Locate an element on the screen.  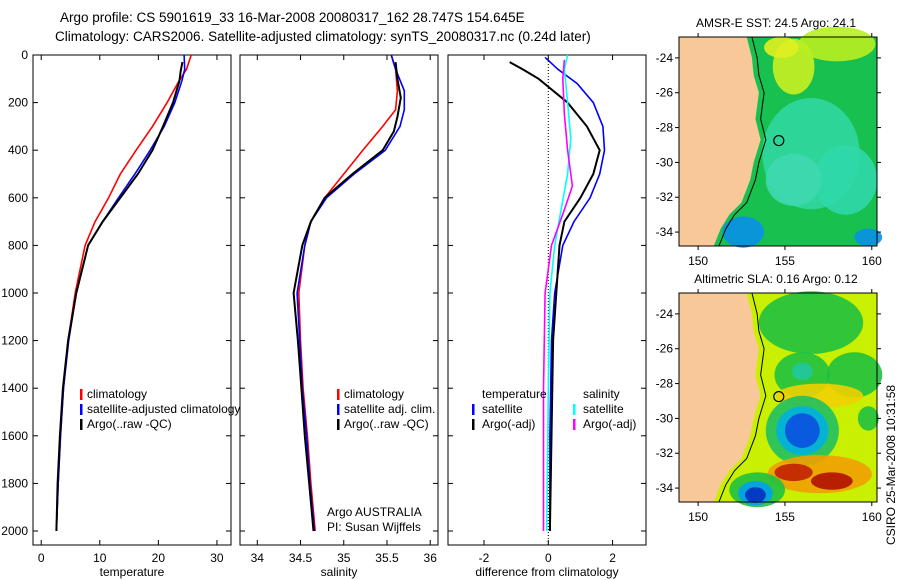
map-title: AMSR-E SST: 24.5 Argo: 24.1 is located at coordinates (776, 23).